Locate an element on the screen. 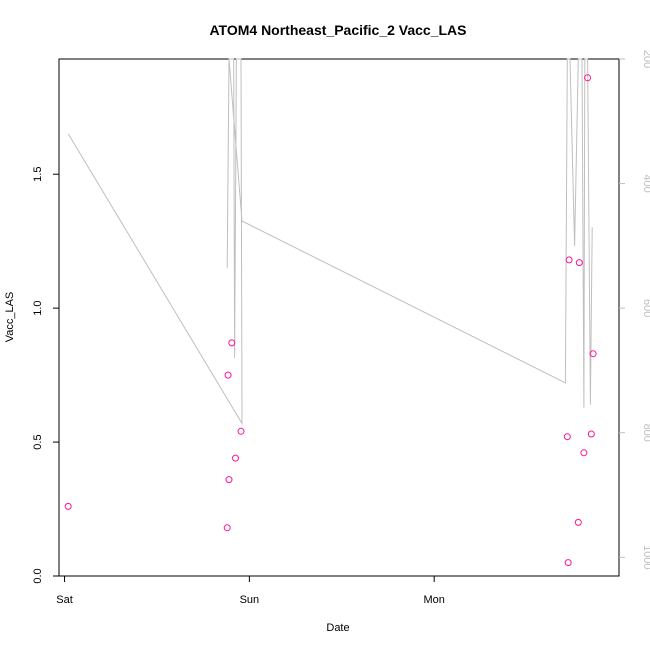  right-axis: 200 400 600 800 1000 is located at coordinates (634, 310).